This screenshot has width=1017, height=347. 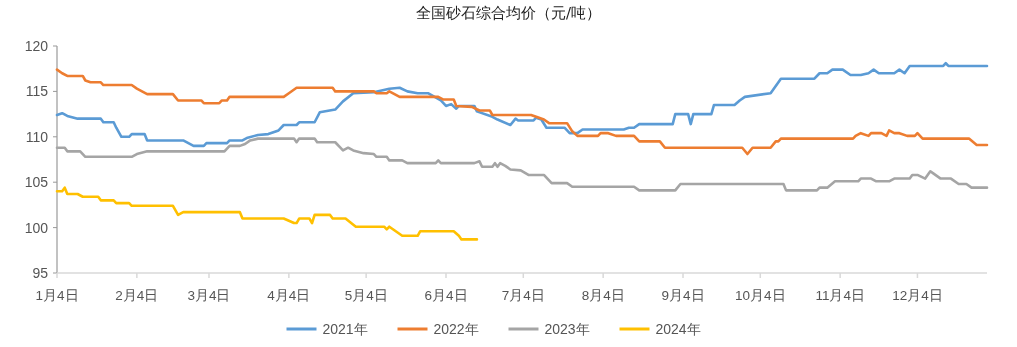 What do you see at coordinates (36, 227) in the screenshot?
I see `ytick: 100` at bounding box center [36, 227].